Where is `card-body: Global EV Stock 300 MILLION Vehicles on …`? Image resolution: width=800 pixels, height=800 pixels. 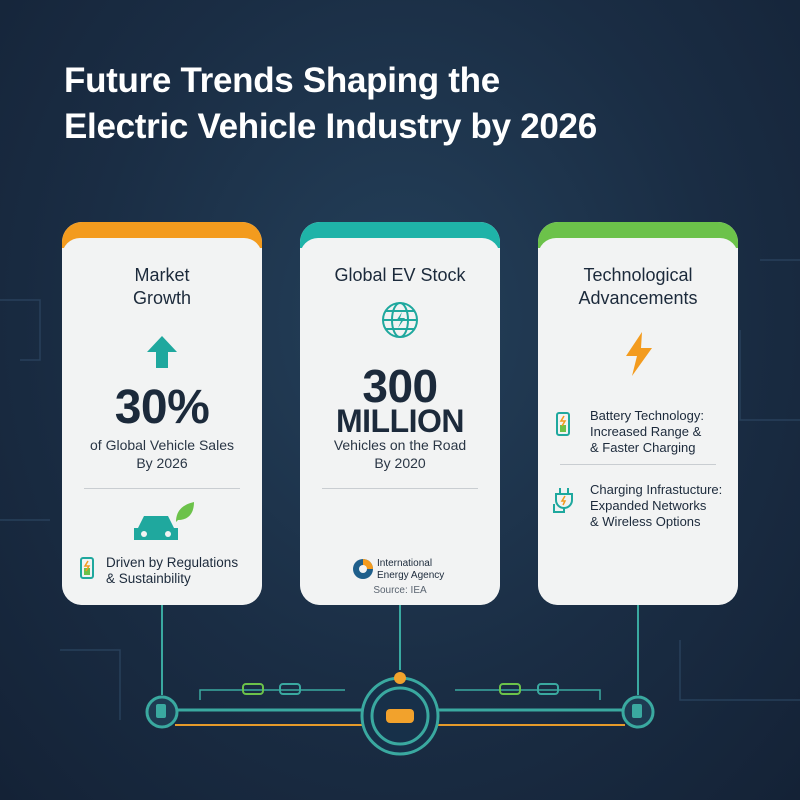 card-body: Global EV Stock 300 MILLION Vehicles on … is located at coordinates (400, 421).